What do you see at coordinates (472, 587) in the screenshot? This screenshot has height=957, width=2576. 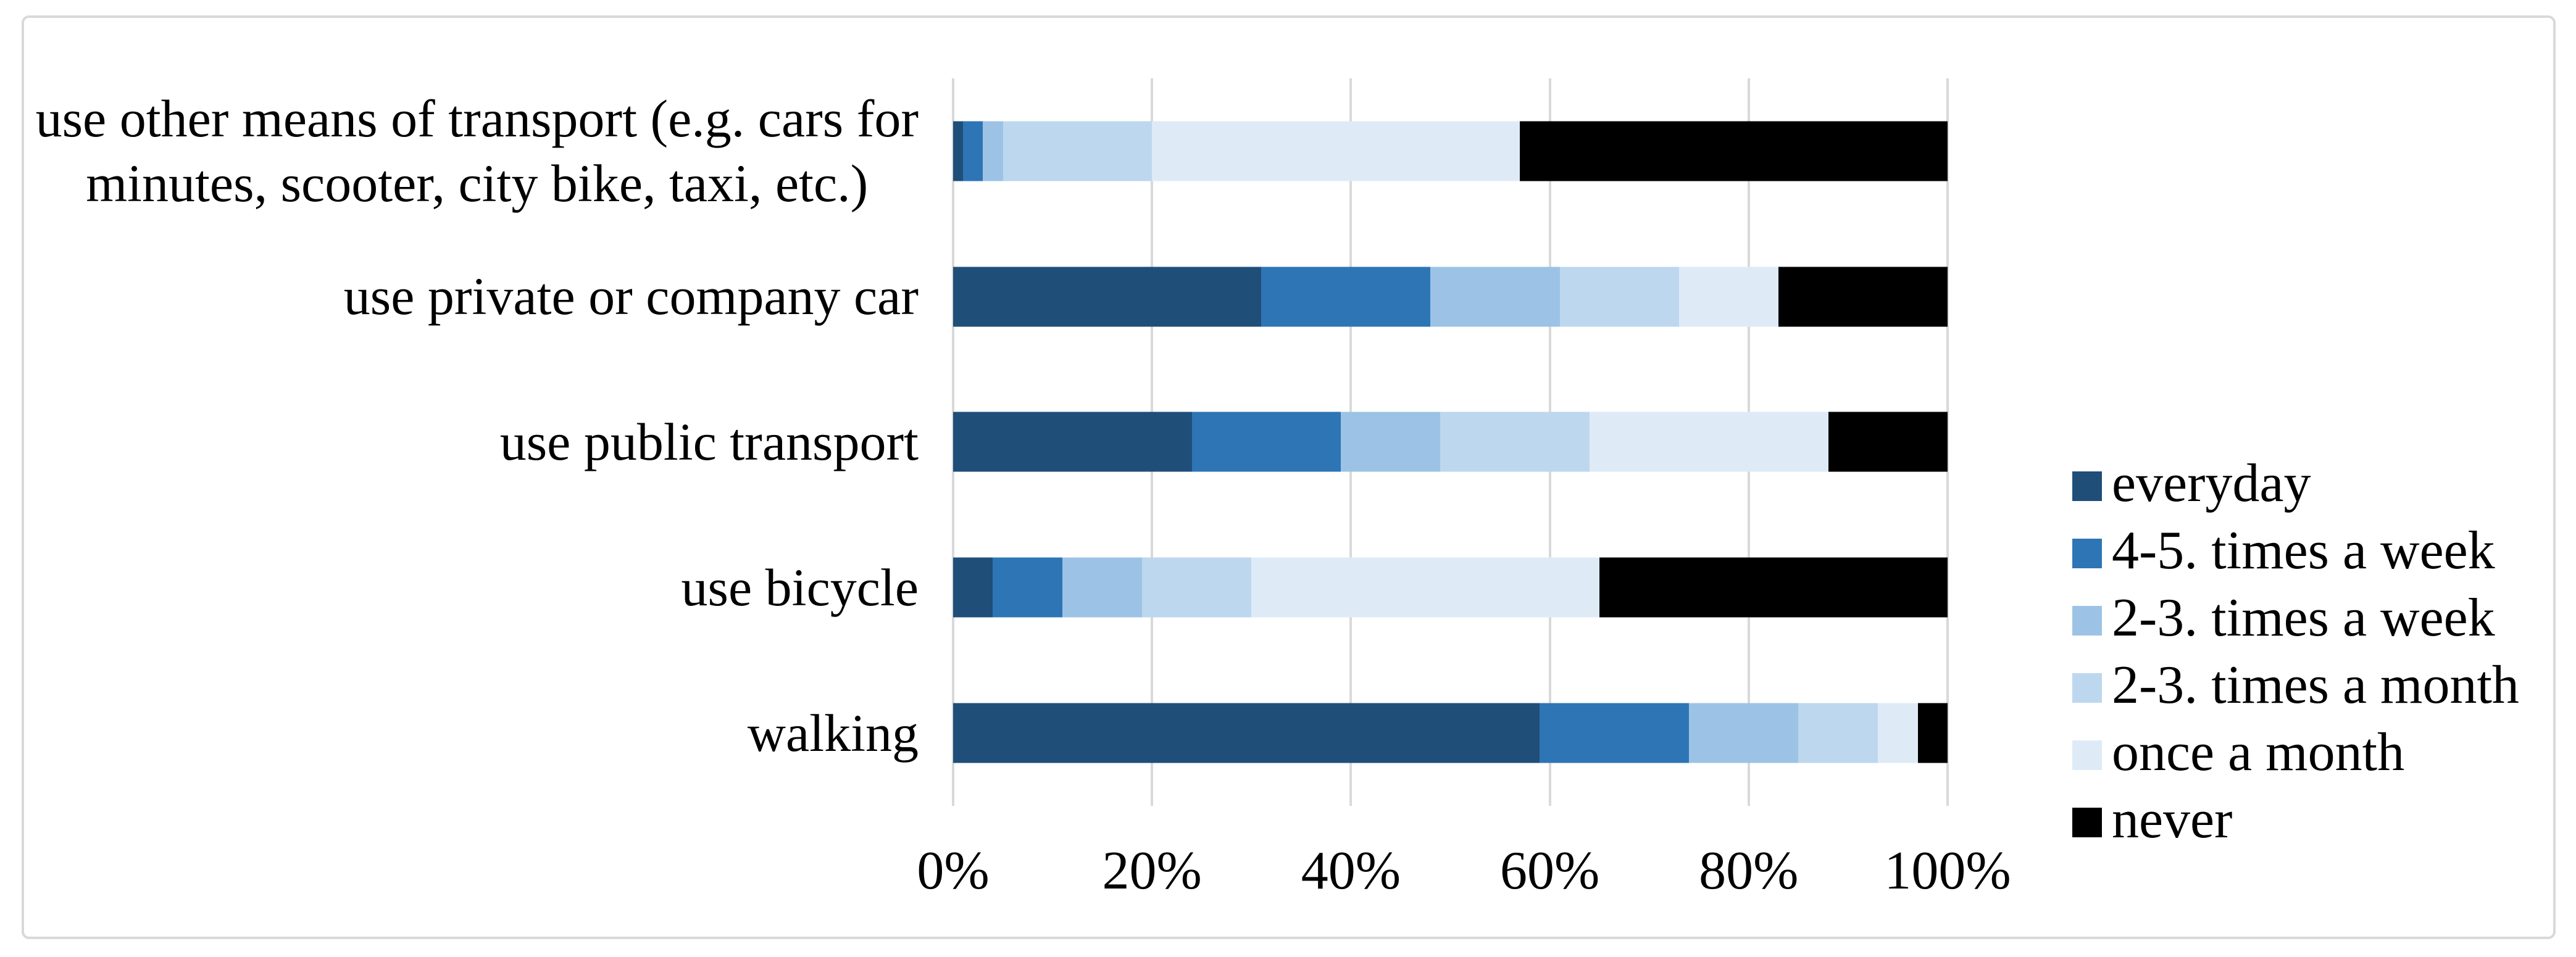 I see `category-label-row: use bicycle` at bounding box center [472, 587].